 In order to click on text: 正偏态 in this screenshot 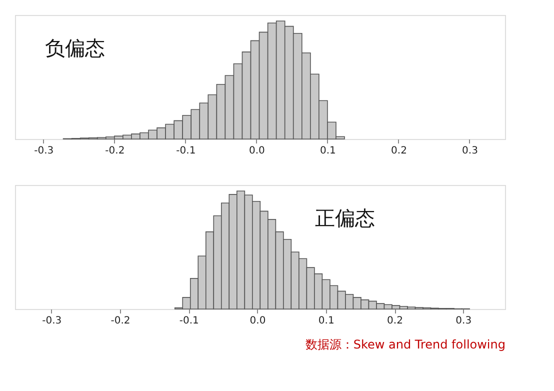, I will do `click(345, 218)`.